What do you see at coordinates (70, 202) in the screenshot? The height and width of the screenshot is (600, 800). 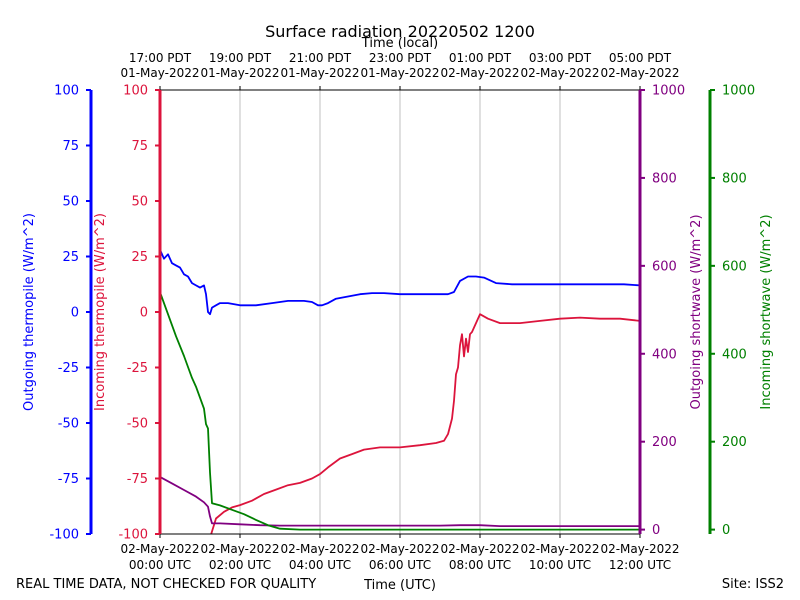 I see `y-tick-label-out_thermo: 50` at bounding box center [70, 202].